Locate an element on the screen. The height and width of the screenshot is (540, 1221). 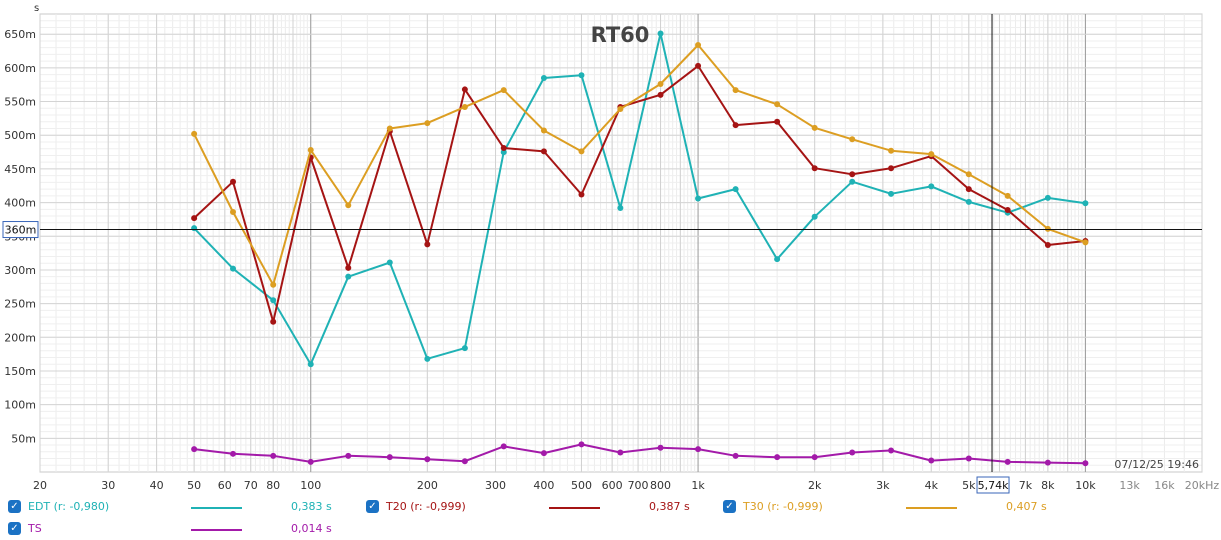
t30-legend-swatch is located at coordinates (931, 508).